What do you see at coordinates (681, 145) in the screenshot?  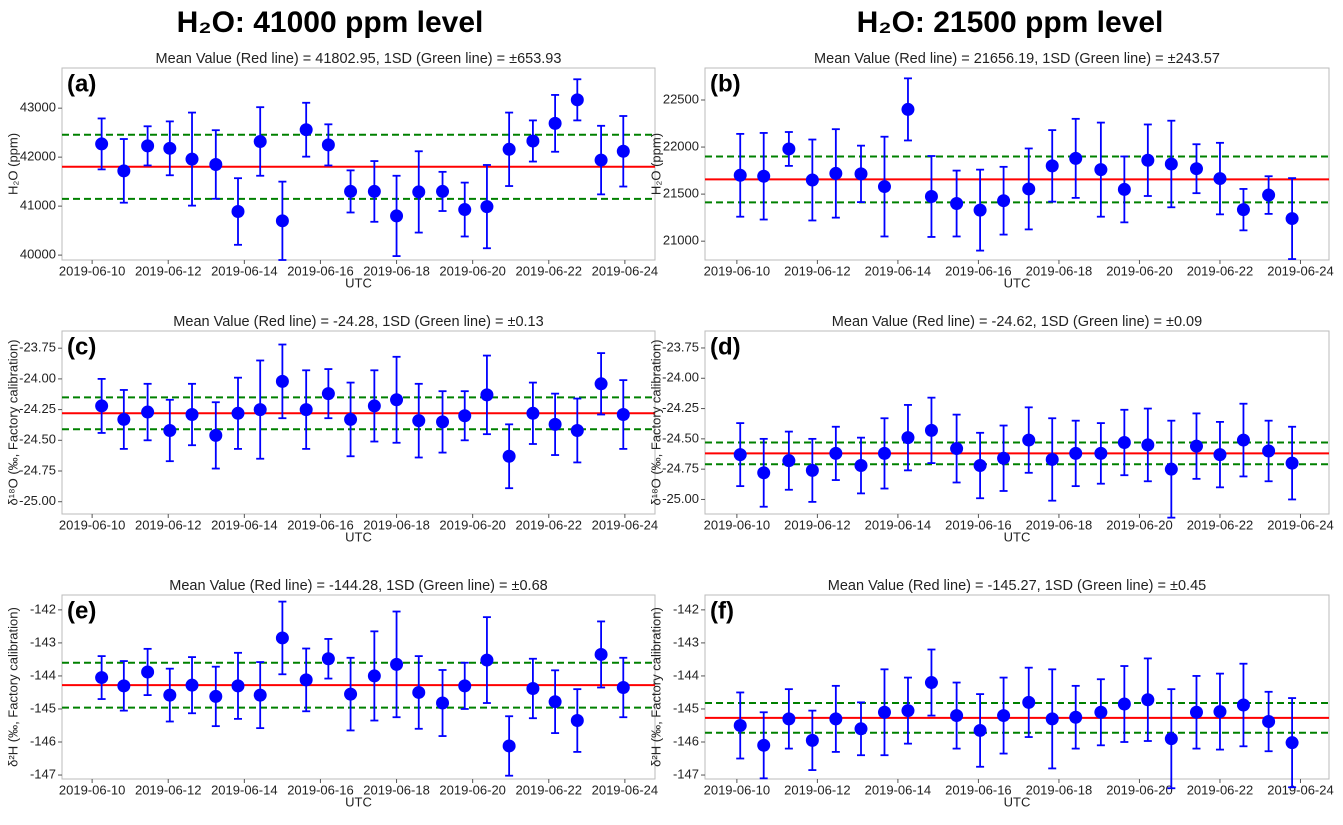 I see `y-tick-label: 22000` at bounding box center [681, 145].